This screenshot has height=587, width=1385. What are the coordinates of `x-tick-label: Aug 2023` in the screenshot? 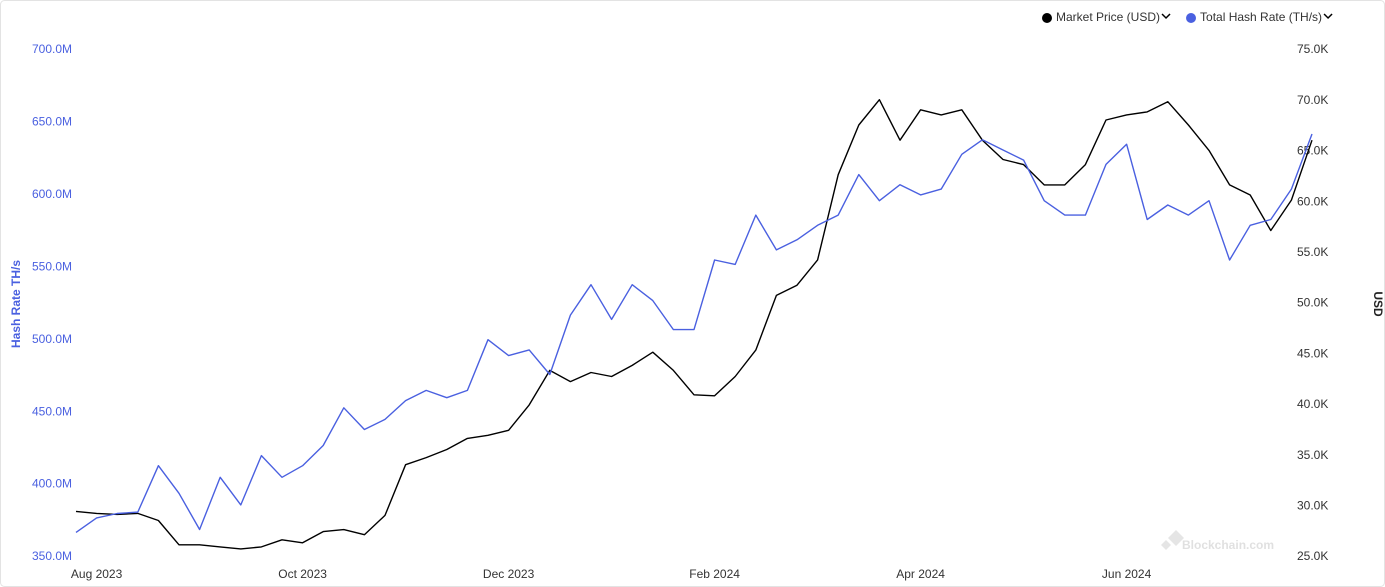 It's located at (97, 574).